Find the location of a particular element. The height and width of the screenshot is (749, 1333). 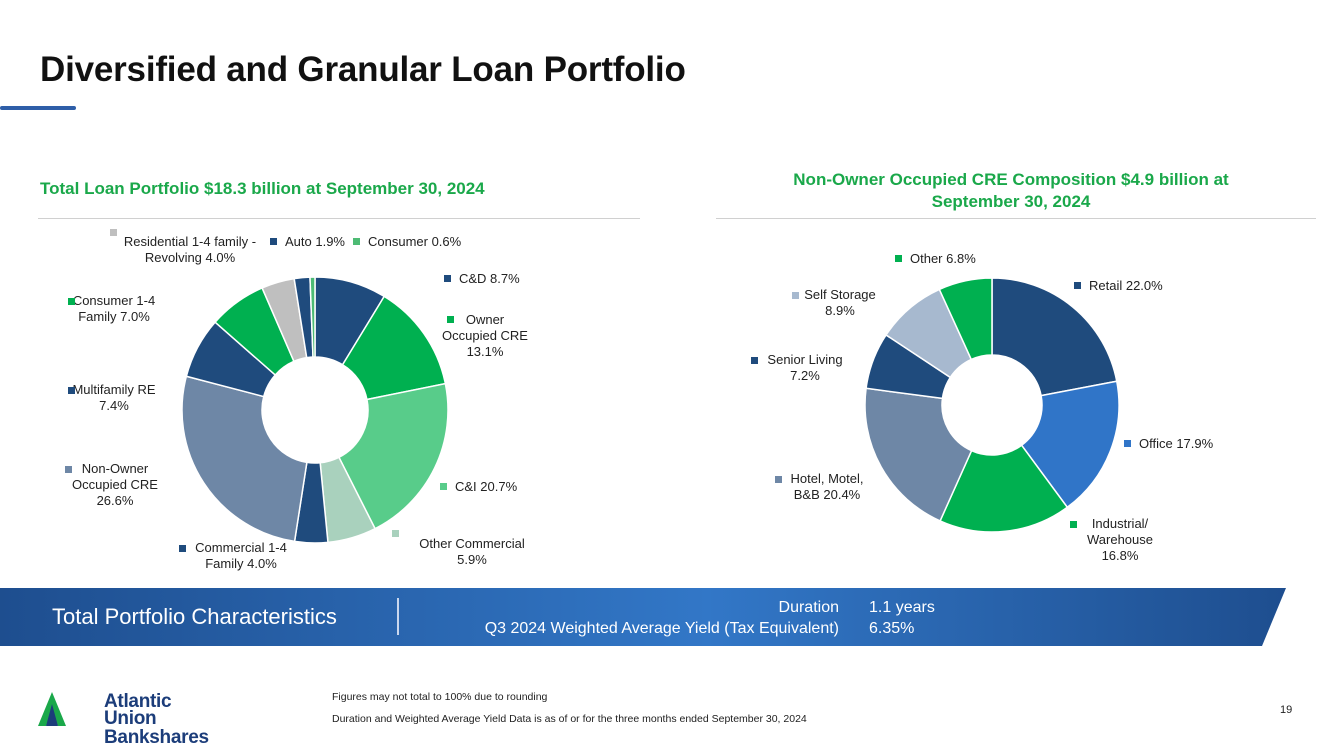

donut-label-line: Retail 22.0% is located at coordinates (1126, 285).